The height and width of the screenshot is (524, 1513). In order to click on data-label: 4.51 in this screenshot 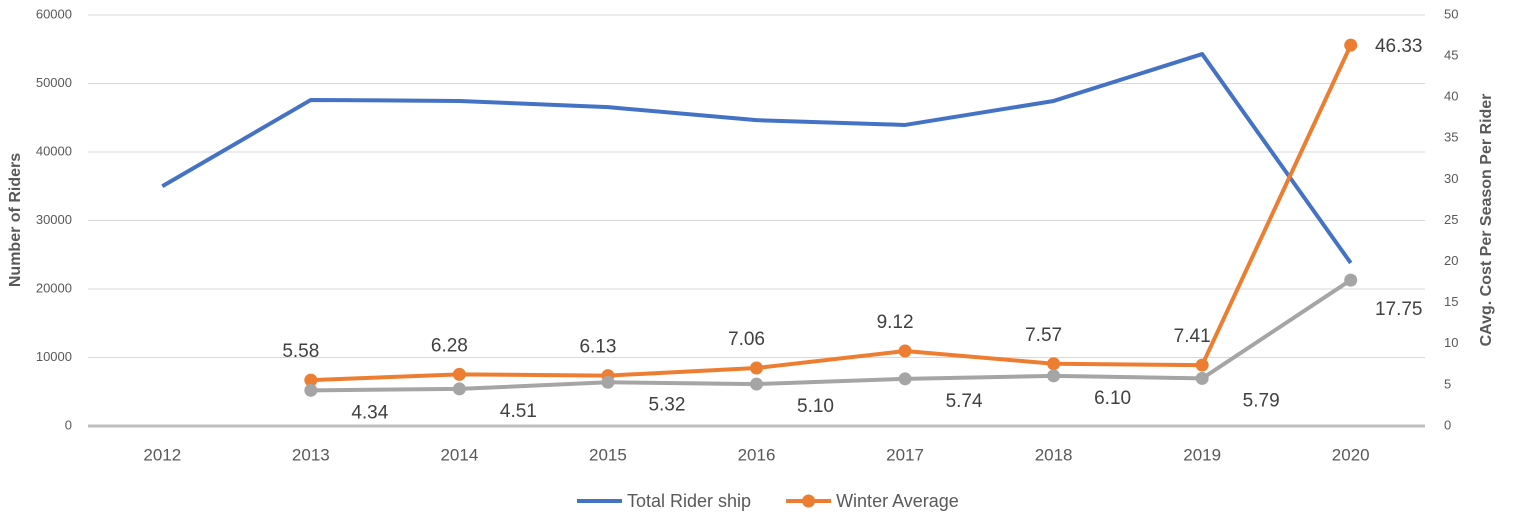, I will do `click(518, 411)`.